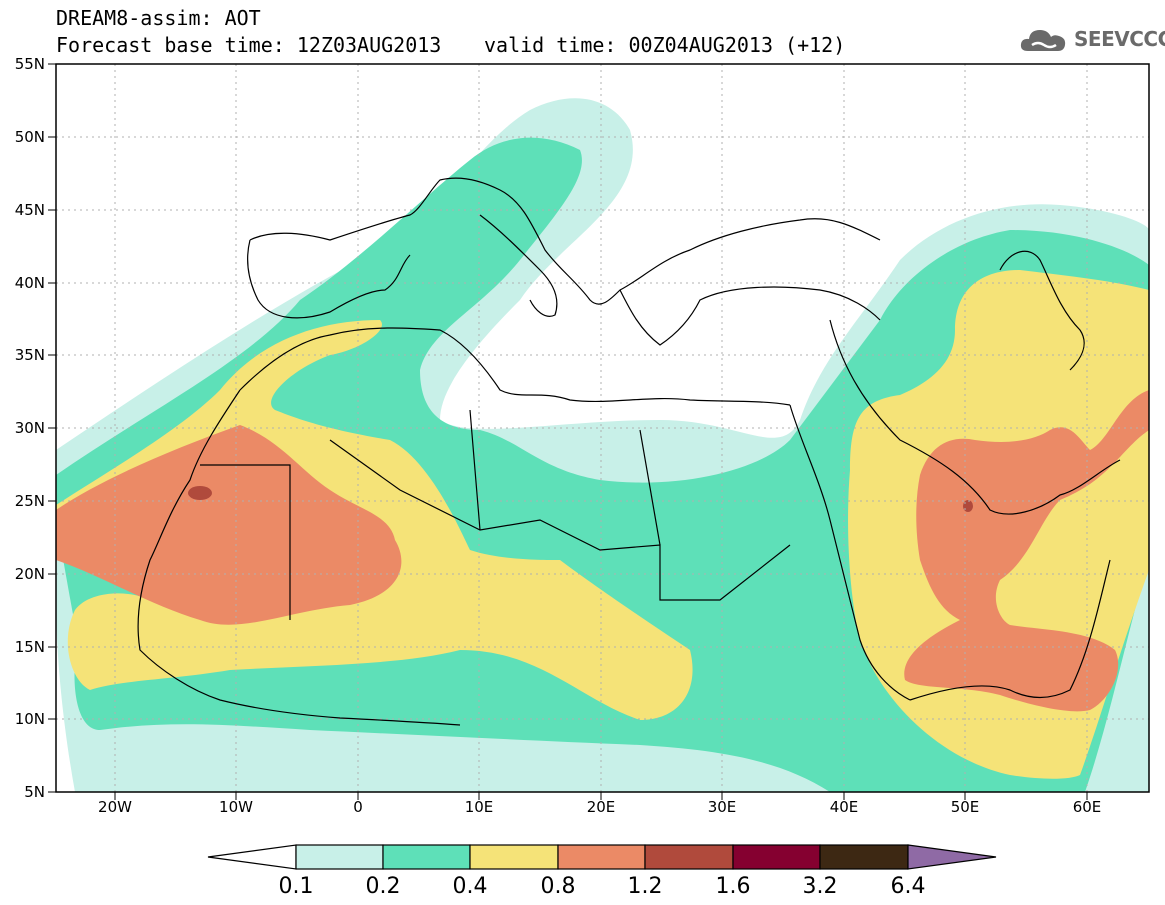 The height and width of the screenshot is (905, 1165). What do you see at coordinates (158, 18) in the screenshot?
I see `map-title: DREAM8-assim: AOT` at bounding box center [158, 18].